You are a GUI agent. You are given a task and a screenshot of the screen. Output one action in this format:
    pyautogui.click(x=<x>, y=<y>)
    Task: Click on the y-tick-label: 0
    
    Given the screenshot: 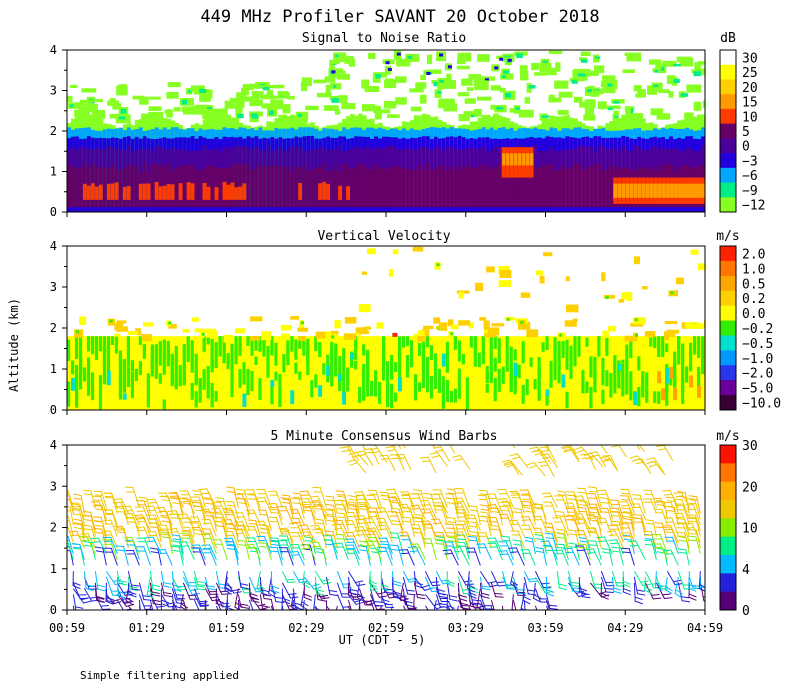 What is the action you would take?
    pyautogui.click(x=53, y=410)
    